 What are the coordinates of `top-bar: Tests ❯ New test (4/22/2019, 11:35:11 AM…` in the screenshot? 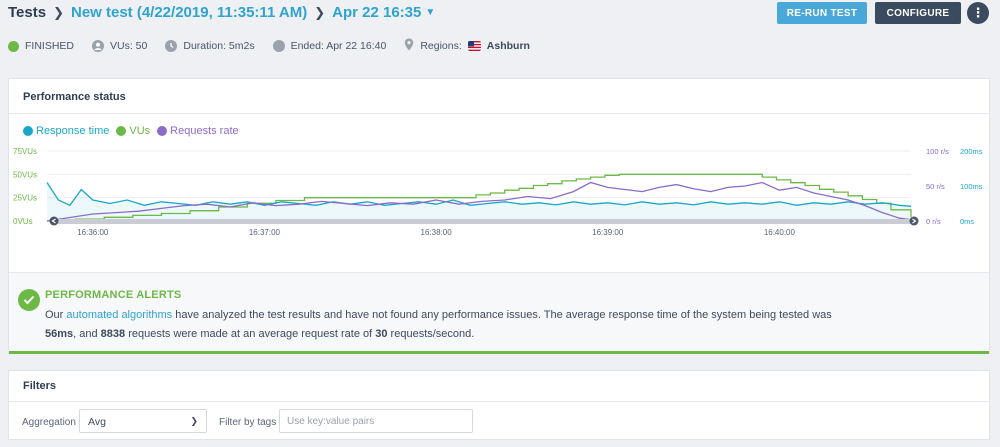 It's located at (500, 15).